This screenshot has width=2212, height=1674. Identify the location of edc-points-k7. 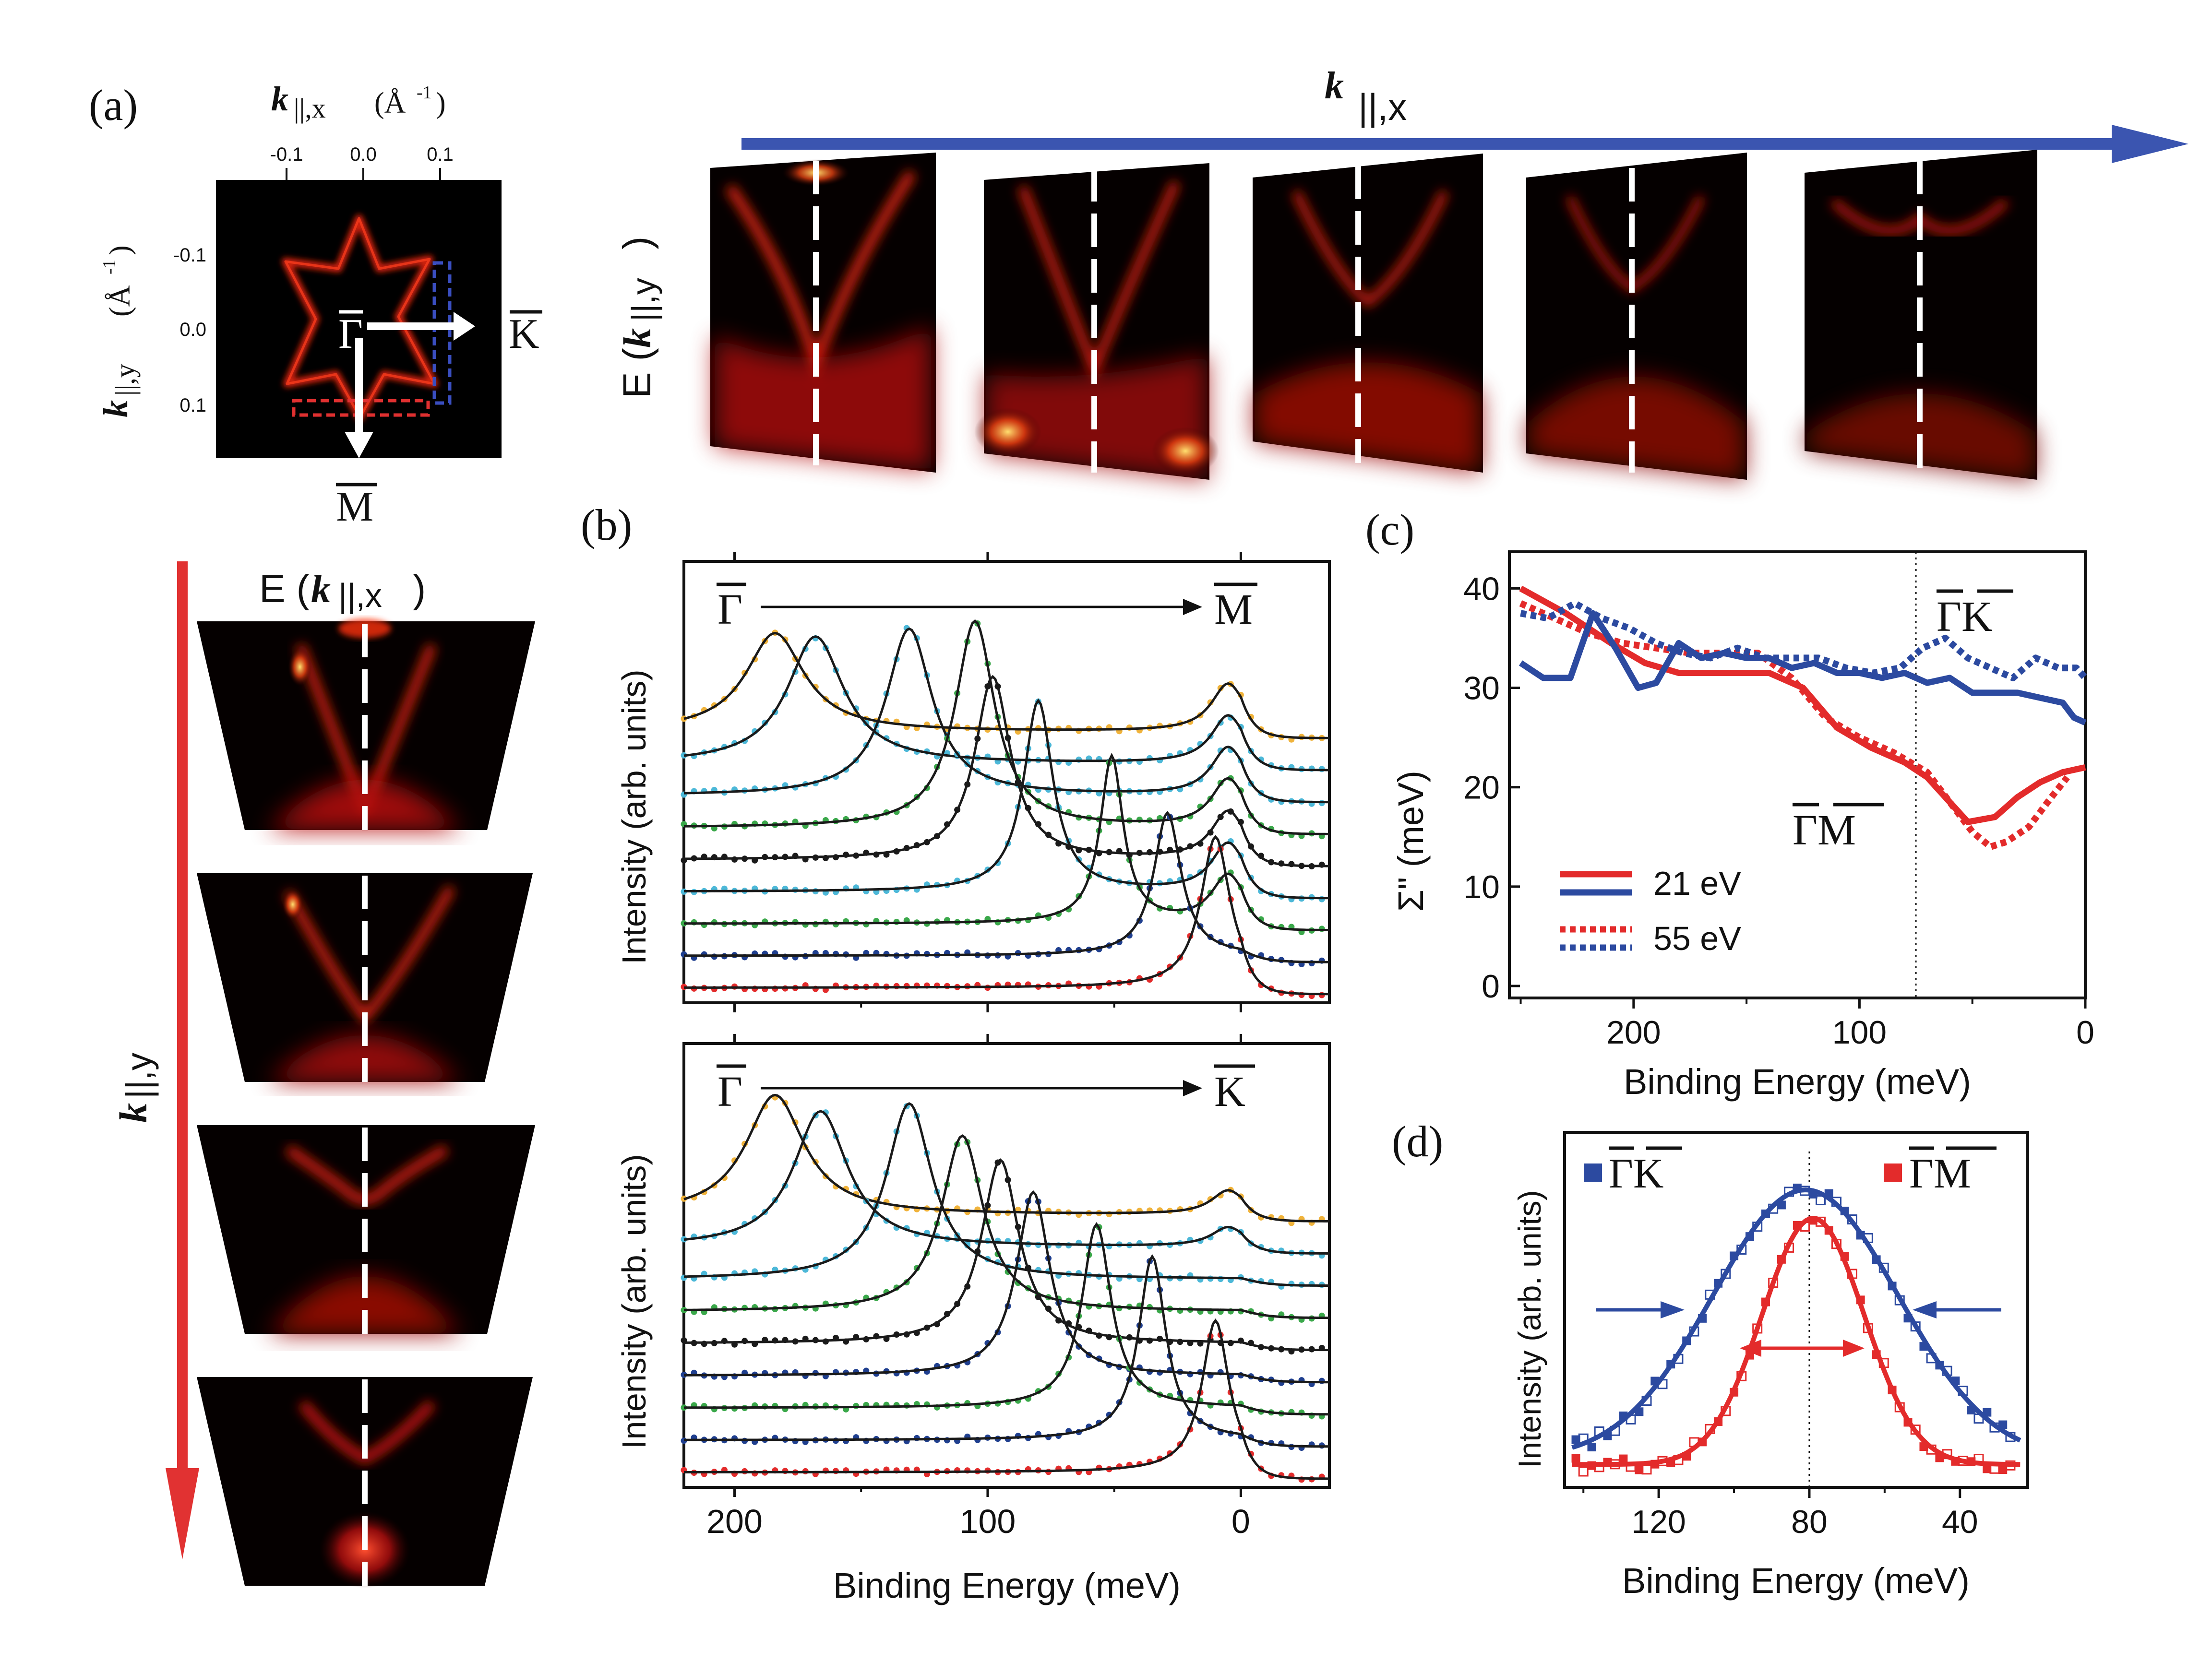
(1003, 848).